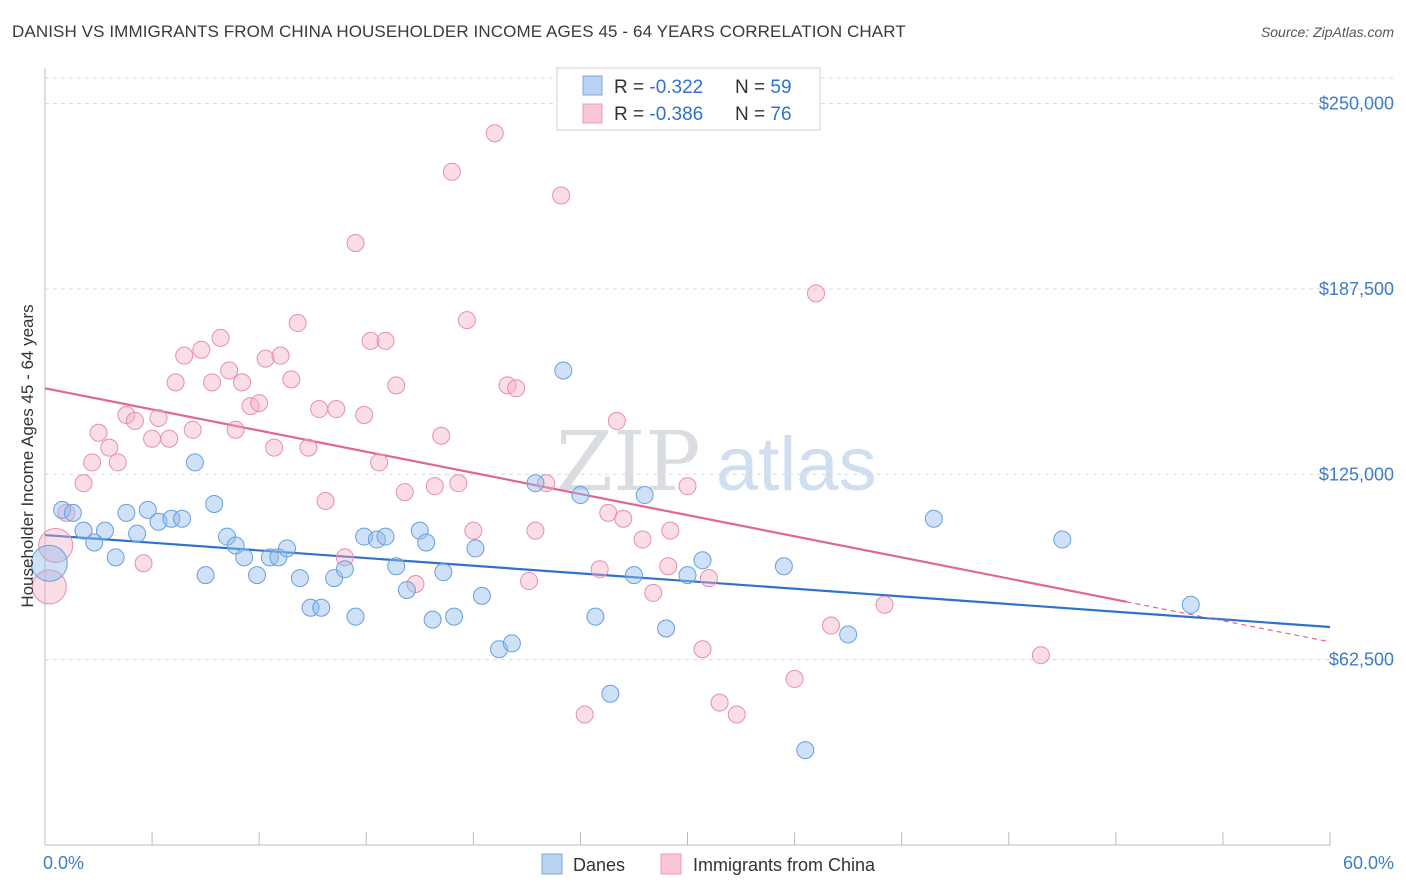  I want to click on y-tick-label-1: $125,000, so click(1356, 474).